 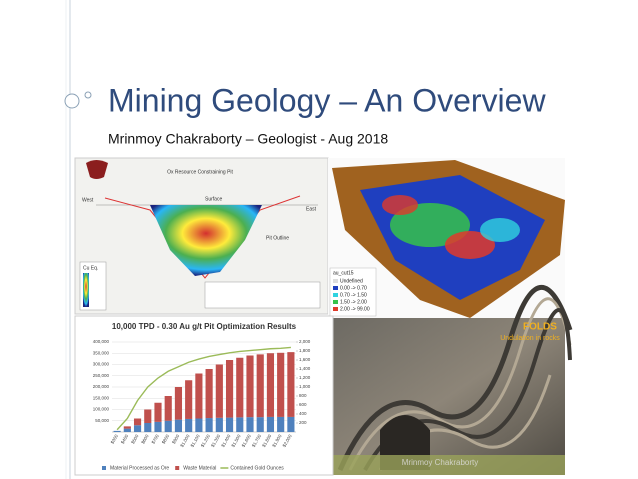 What do you see at coordinates (353, 302) in the screenshot?
I see `bm-legend-item: 1.50 -> 2.00` at bounding box center [353, 302].